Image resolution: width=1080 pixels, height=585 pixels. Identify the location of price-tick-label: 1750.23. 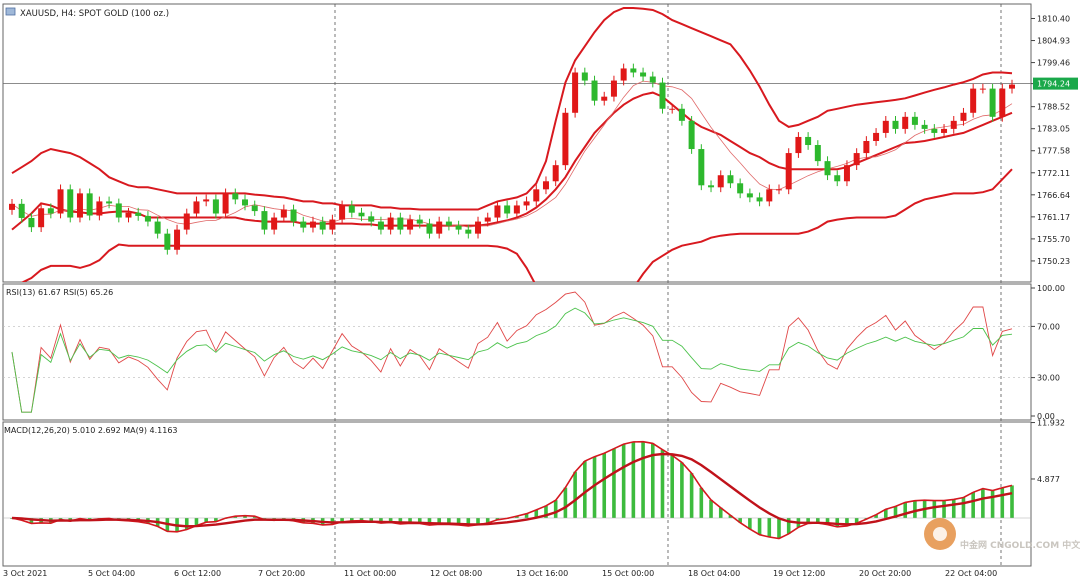
(1053, 261).